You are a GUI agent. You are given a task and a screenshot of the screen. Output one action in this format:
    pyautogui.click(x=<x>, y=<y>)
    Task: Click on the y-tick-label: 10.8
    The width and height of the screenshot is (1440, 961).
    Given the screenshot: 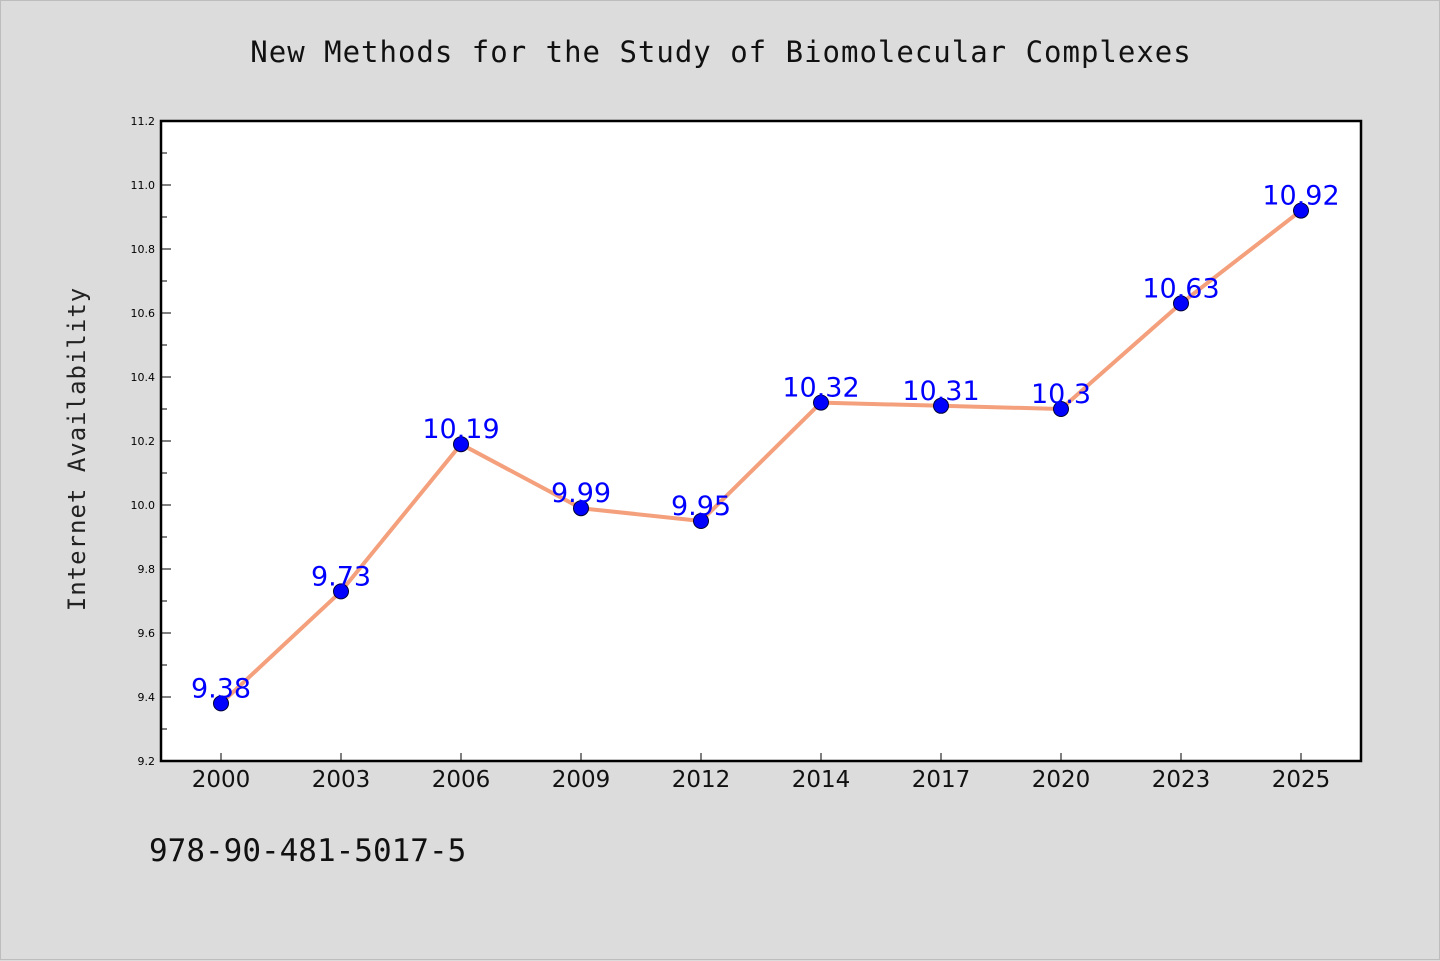 What is the action you would take?
    pyautogui.click(x=143, y=249)
    